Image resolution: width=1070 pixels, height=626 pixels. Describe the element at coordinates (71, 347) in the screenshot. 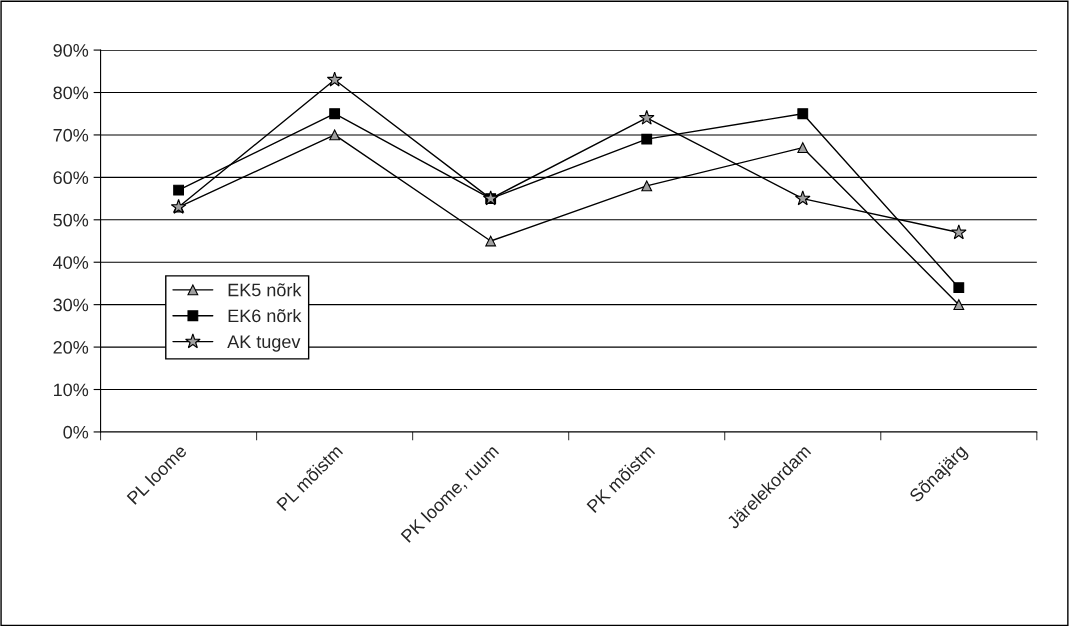

I see `y-tick-label: 20%` at that location.